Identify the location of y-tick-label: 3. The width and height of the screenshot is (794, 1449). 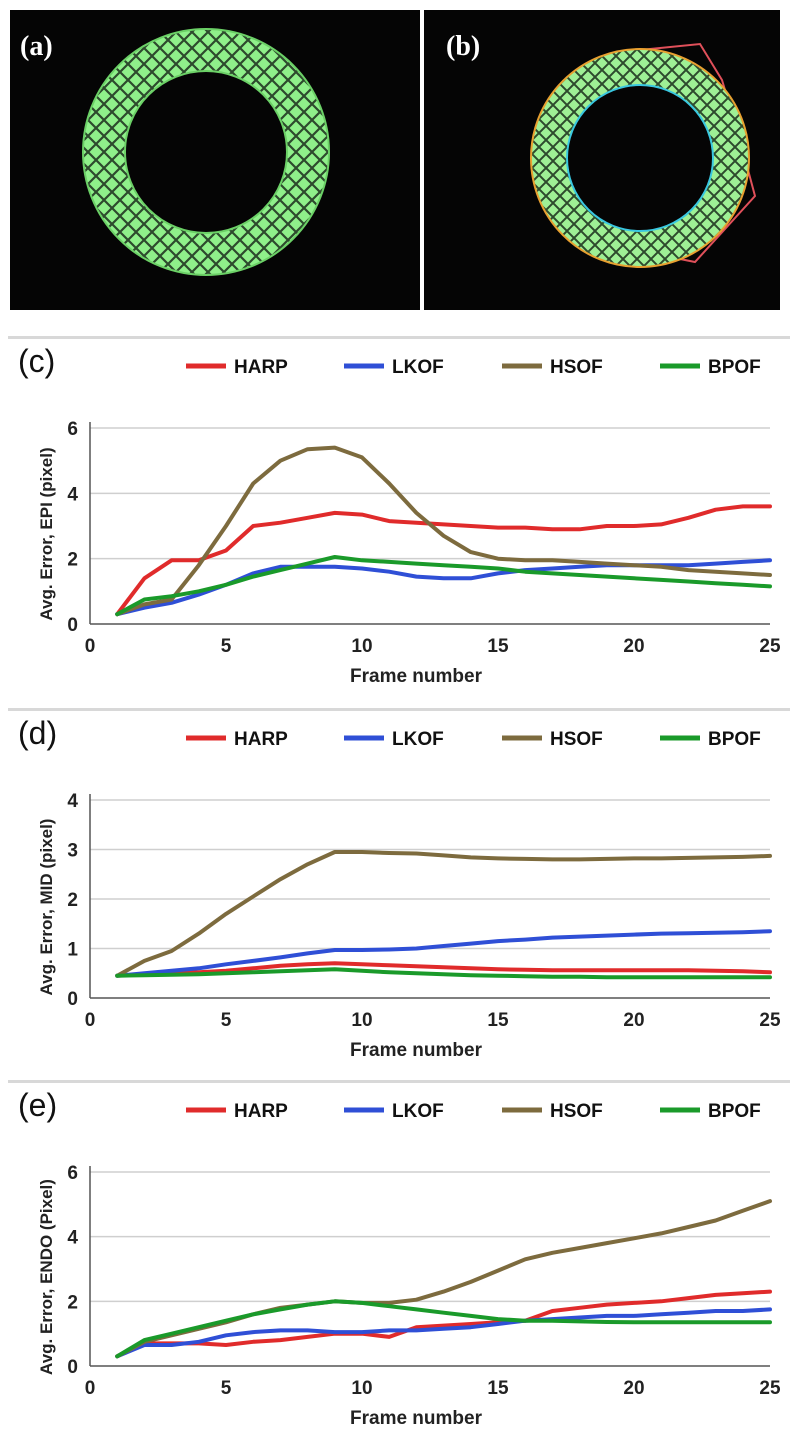
(72, 851).